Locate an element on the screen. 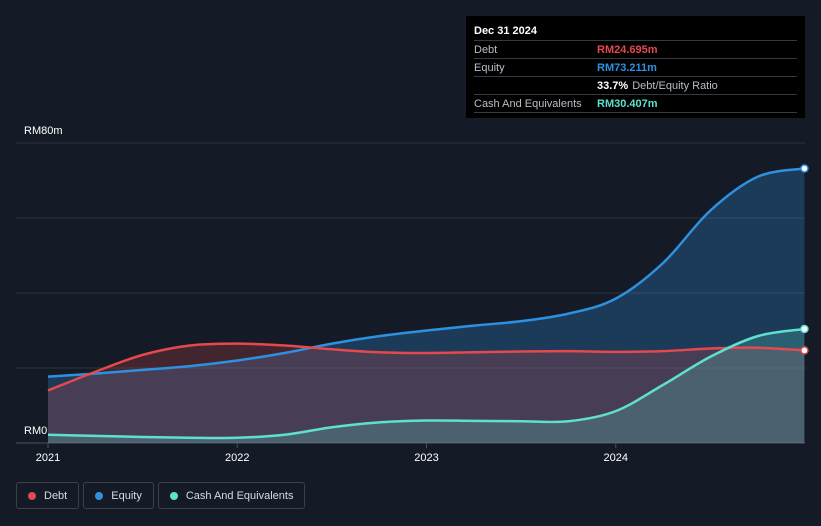  tooltip-row-equity: Equity RM73.211m is located at coordinates (635, 67).